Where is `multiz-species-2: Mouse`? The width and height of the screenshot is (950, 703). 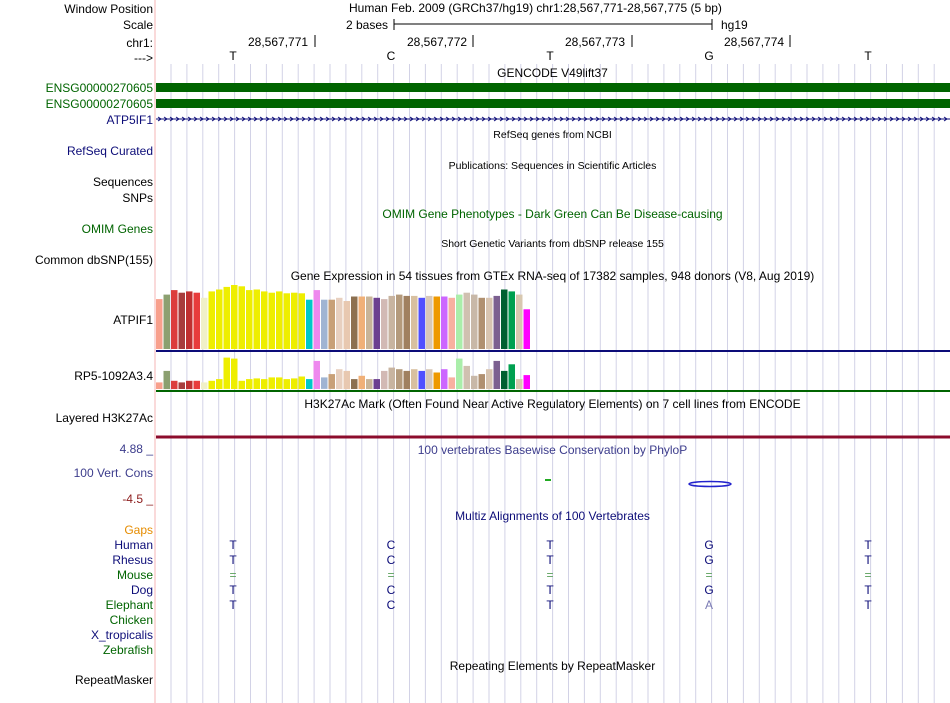 multiz-species-2: Mouse is located at coordinates (134, 575).